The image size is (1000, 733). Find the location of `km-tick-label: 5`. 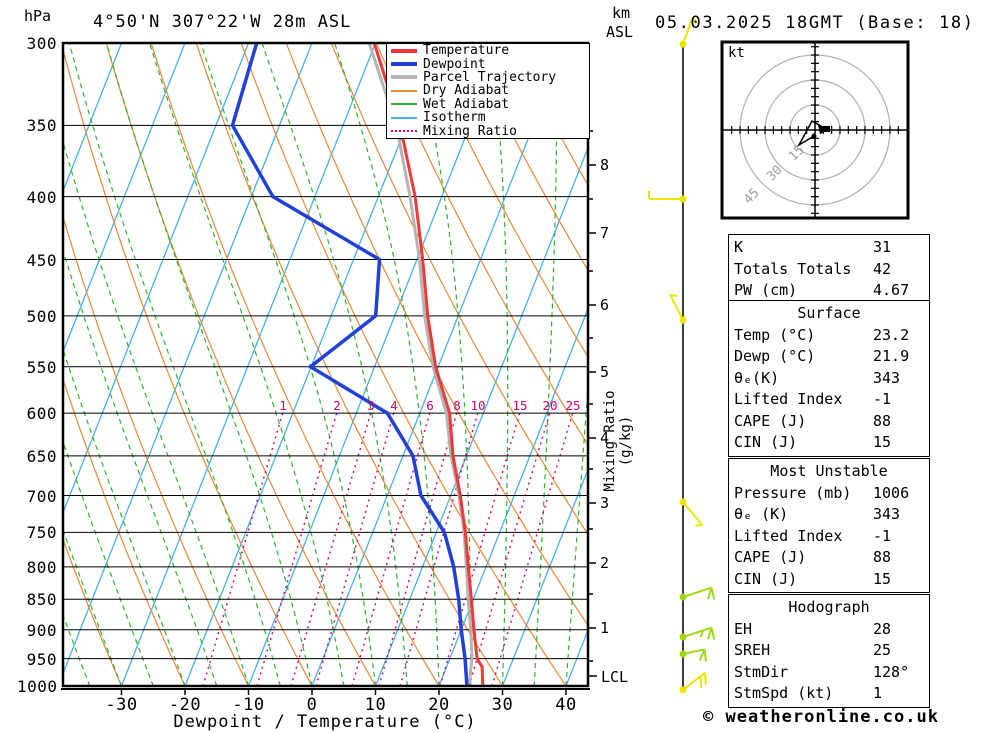

km-tick-label: 5 is located at coordinates (605, 372).